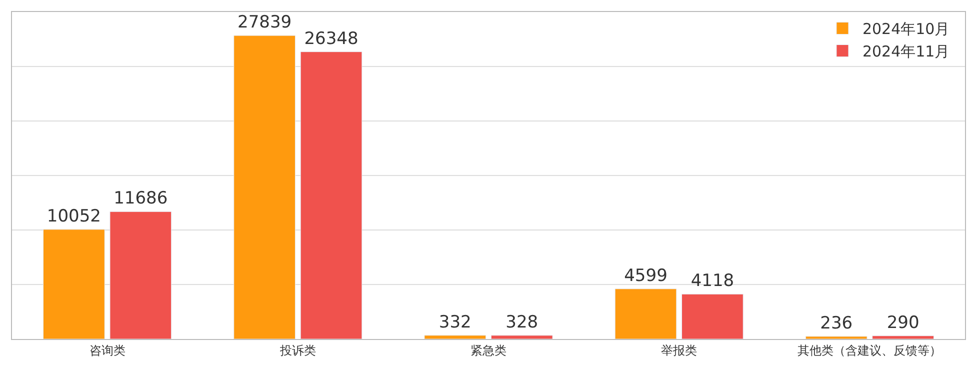 The height and width of the screenshot is (369, 977). Describe the element at coordinates (712, 281) in the screenshot. I see `data-label: 4118` at that location.